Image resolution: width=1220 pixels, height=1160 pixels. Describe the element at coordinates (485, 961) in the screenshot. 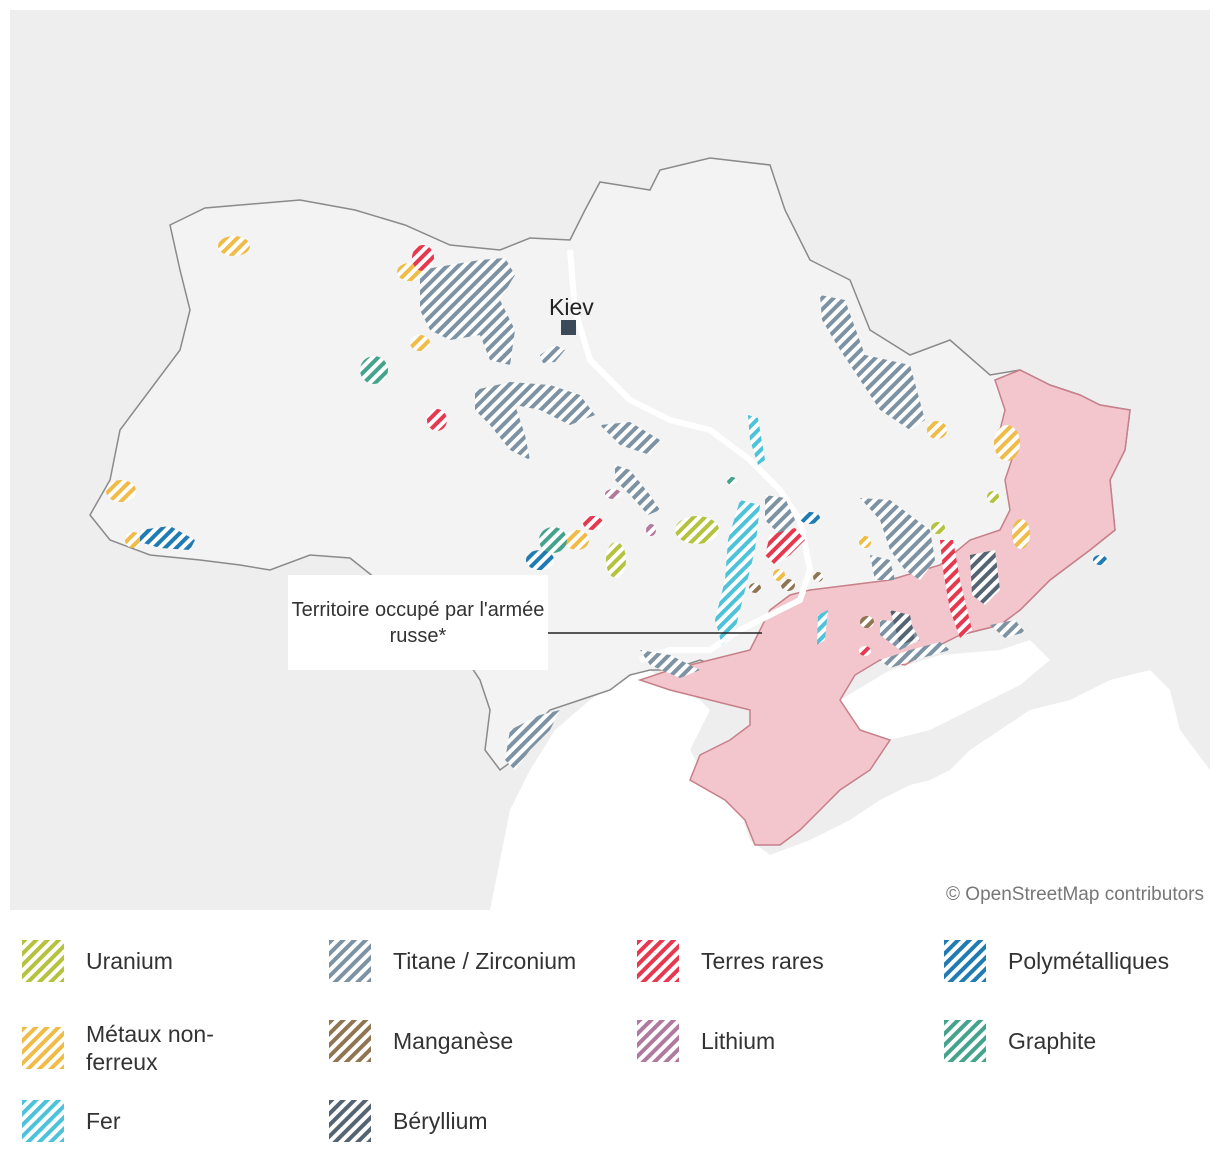

I see `legend-label: Titane / Zirconium` at that location.